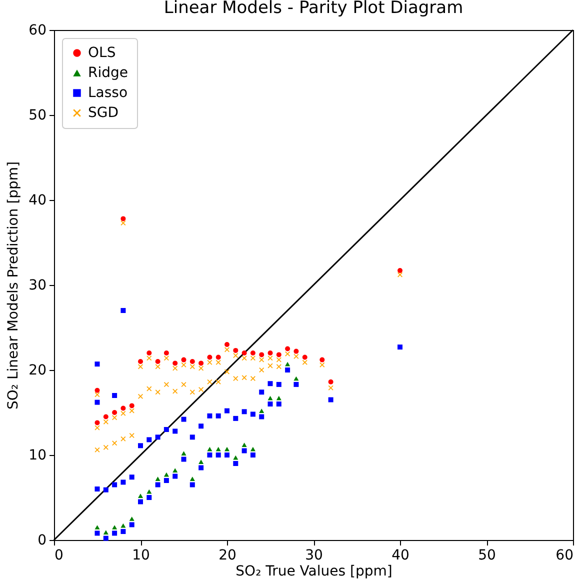 This screenshot has height=584, width=582. I want to click on y-tick-label: 0, so click(42, 540).